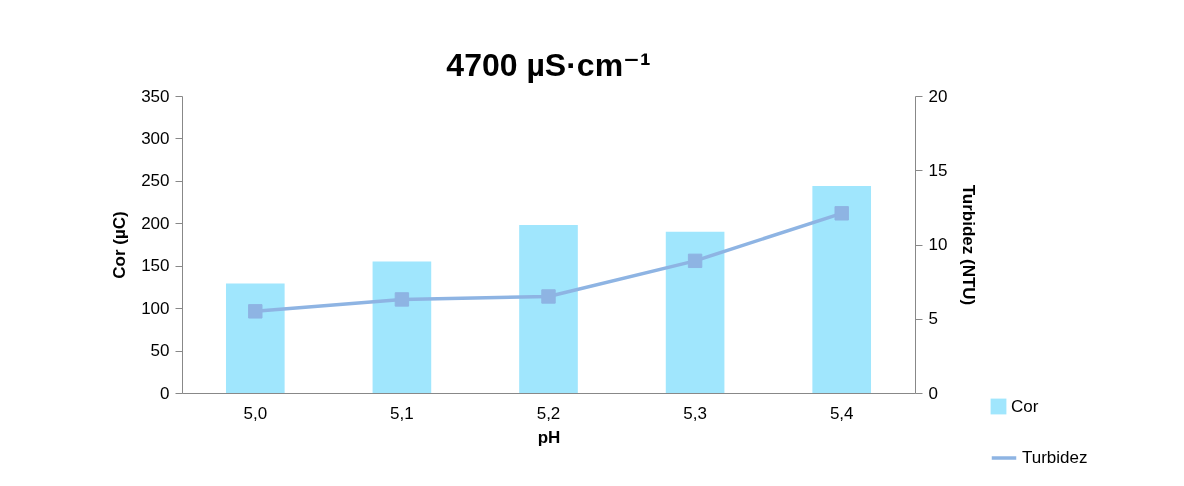  Describe the element at coordinates (933, 393) in the screenshot. I see `y2-tick-label: 0` at that location.